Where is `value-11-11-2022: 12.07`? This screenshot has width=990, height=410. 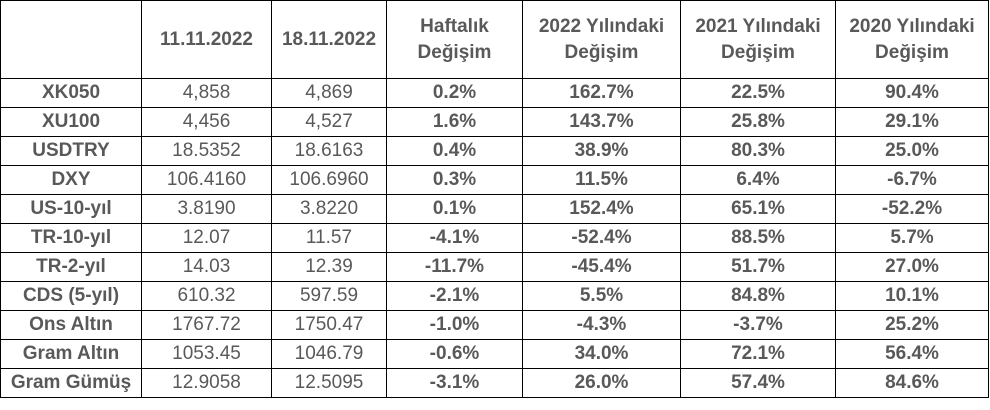
value-11-11-2022: 12.07 is located at coordinates (206, 238).